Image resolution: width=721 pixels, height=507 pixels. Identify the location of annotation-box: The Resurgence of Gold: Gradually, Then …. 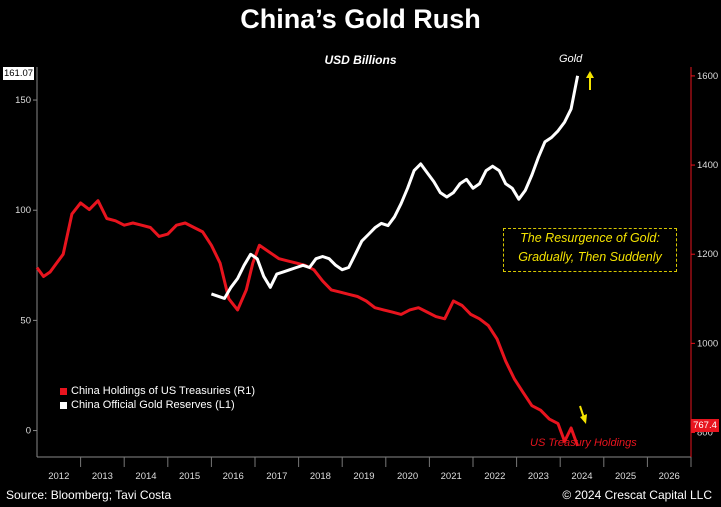
(590, 250).